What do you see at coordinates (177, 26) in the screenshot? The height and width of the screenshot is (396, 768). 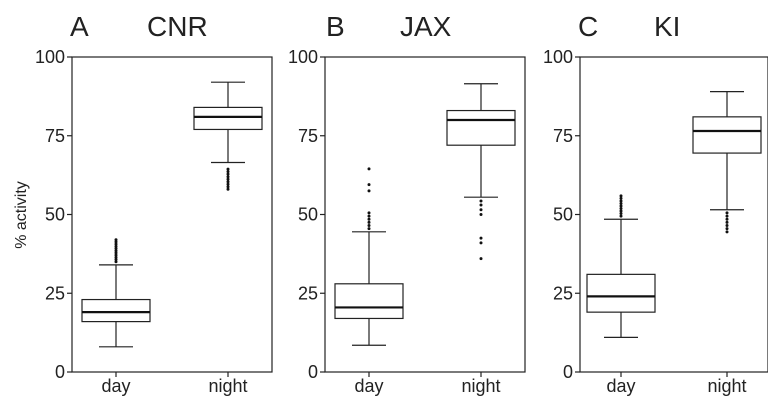 I see `panel-title: CNR` at bounding box center [177, 26].